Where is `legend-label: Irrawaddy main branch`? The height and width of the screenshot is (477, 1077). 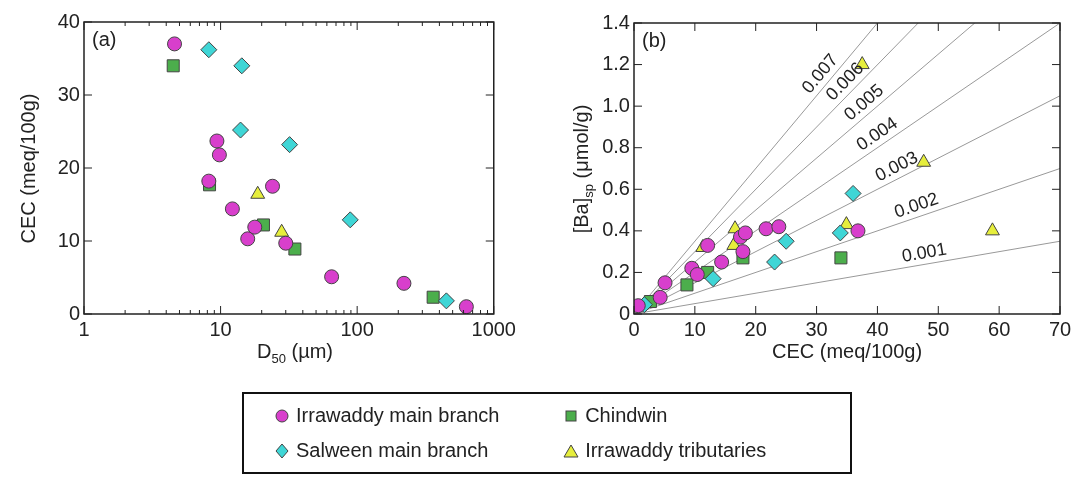
legend-label: Irrawaddy main branch is located at coordinates (398, 415).